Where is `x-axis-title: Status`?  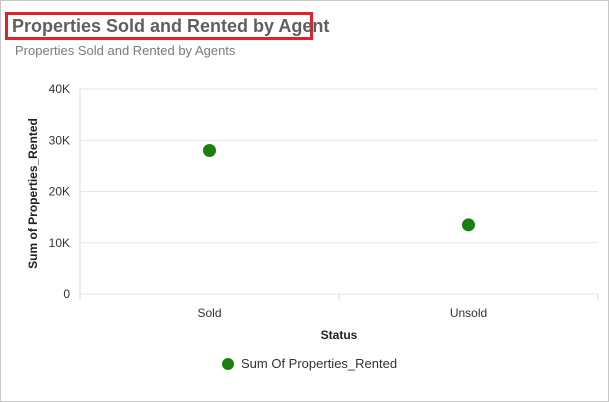
x-axis-title: Status is located at coordinates (339, 335).